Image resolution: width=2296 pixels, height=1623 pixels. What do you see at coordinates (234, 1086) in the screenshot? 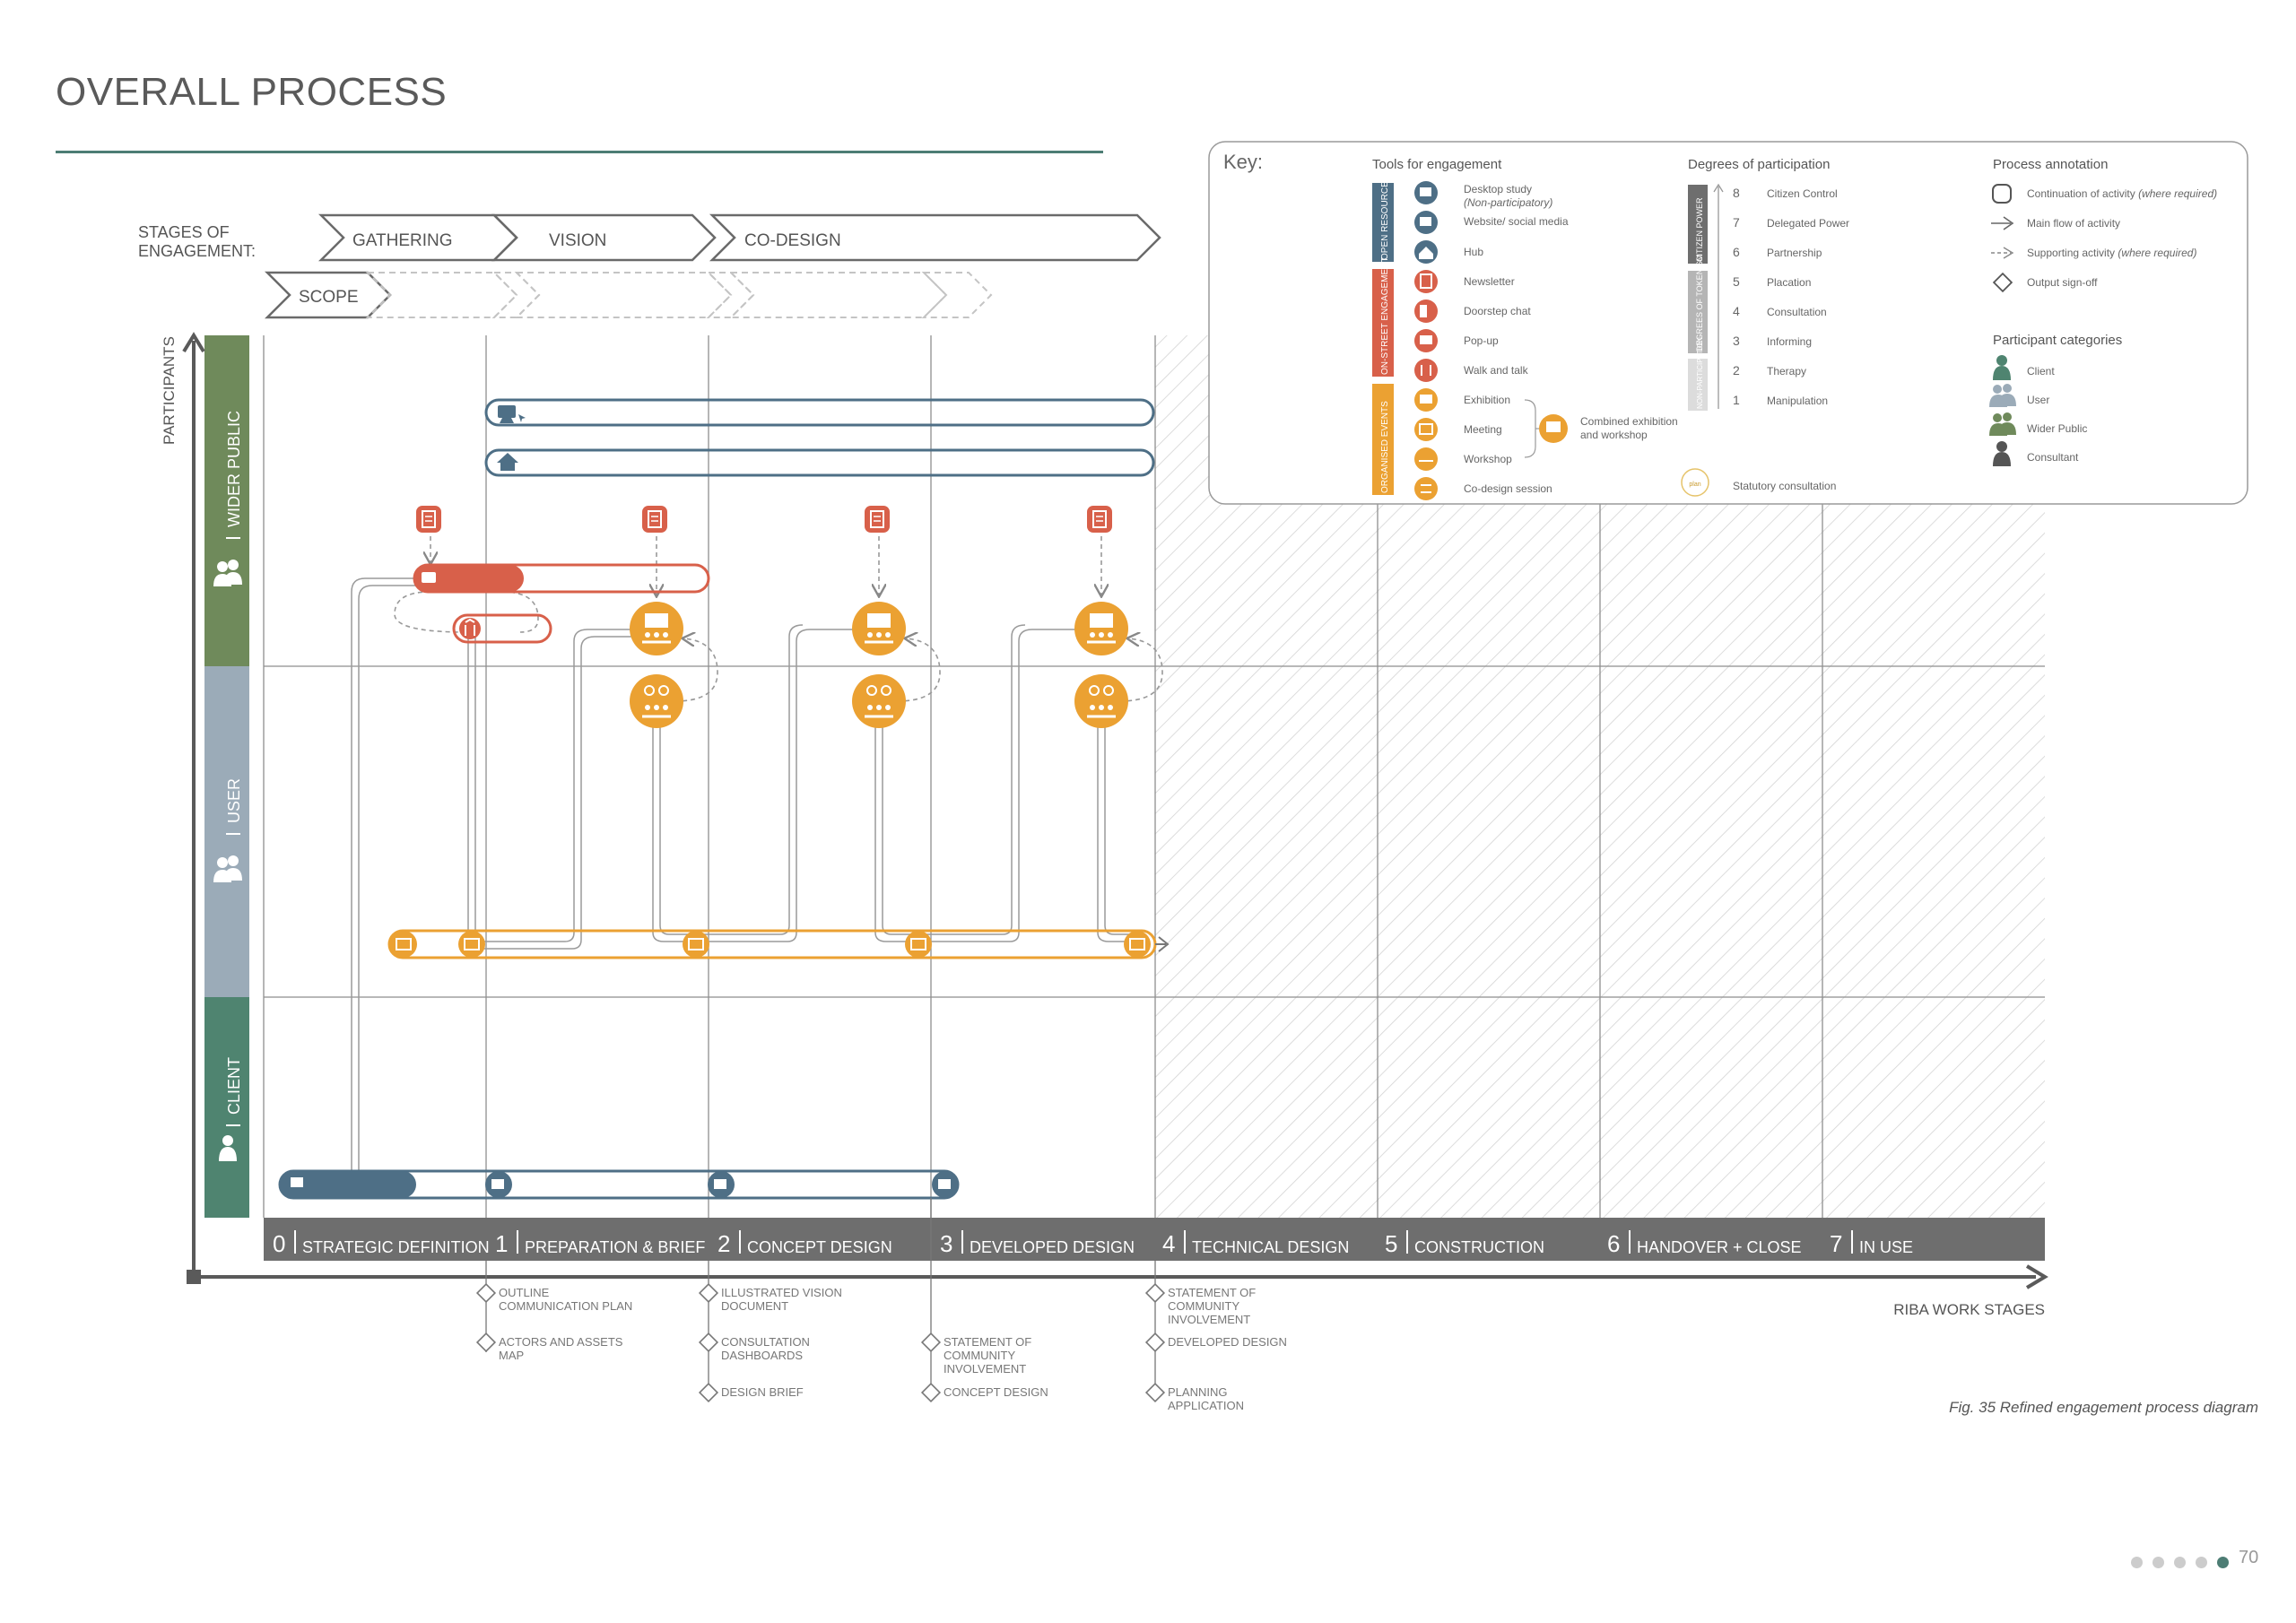
I see `row-label-client: CLIENT` at bounding box center [234, 1086].